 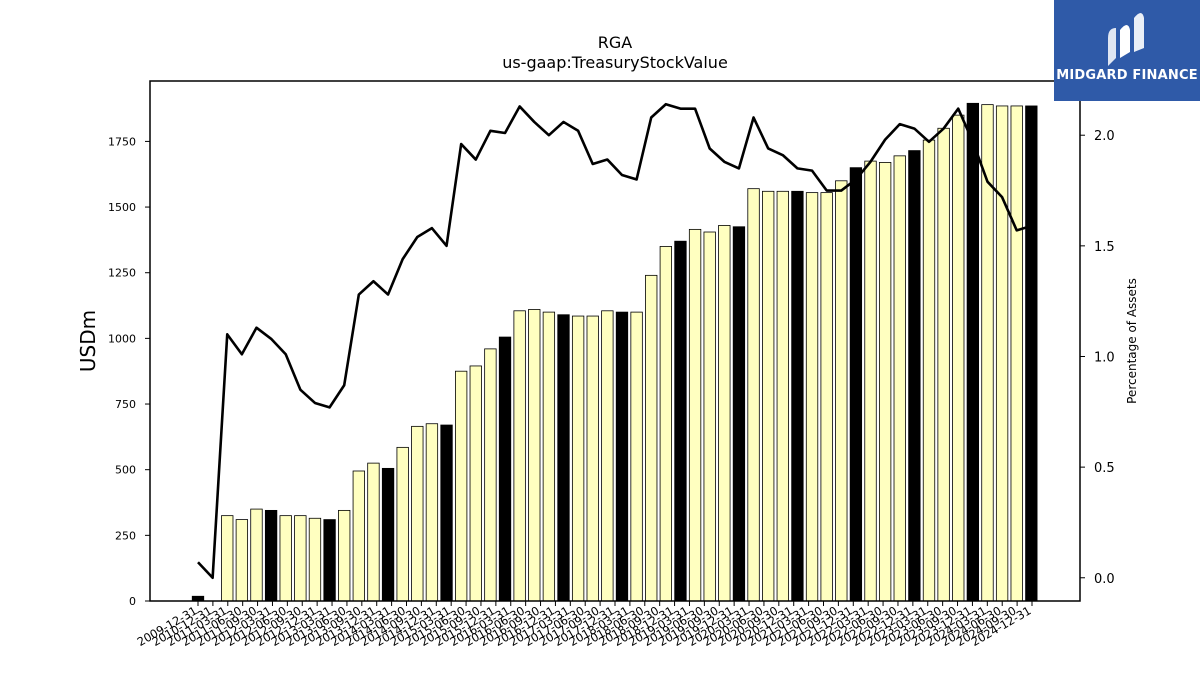 I want to click on logo-text: MIDGARD FINANCE, so click(x=1127, y=75).